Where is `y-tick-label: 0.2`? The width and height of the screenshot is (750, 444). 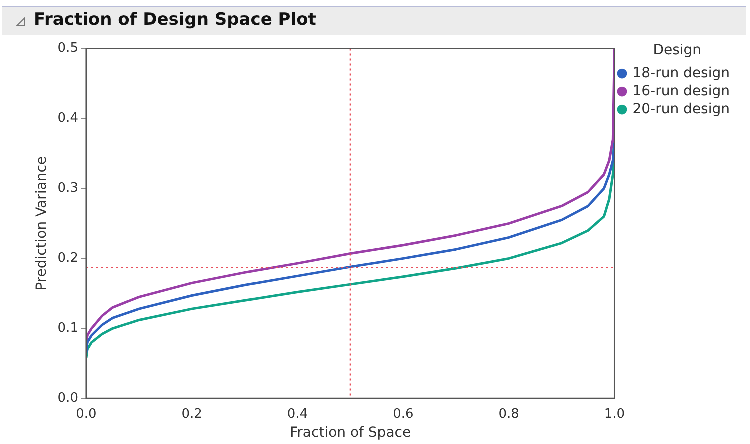 y-tick-label: 0.2 is located at coordinates (68, 258).